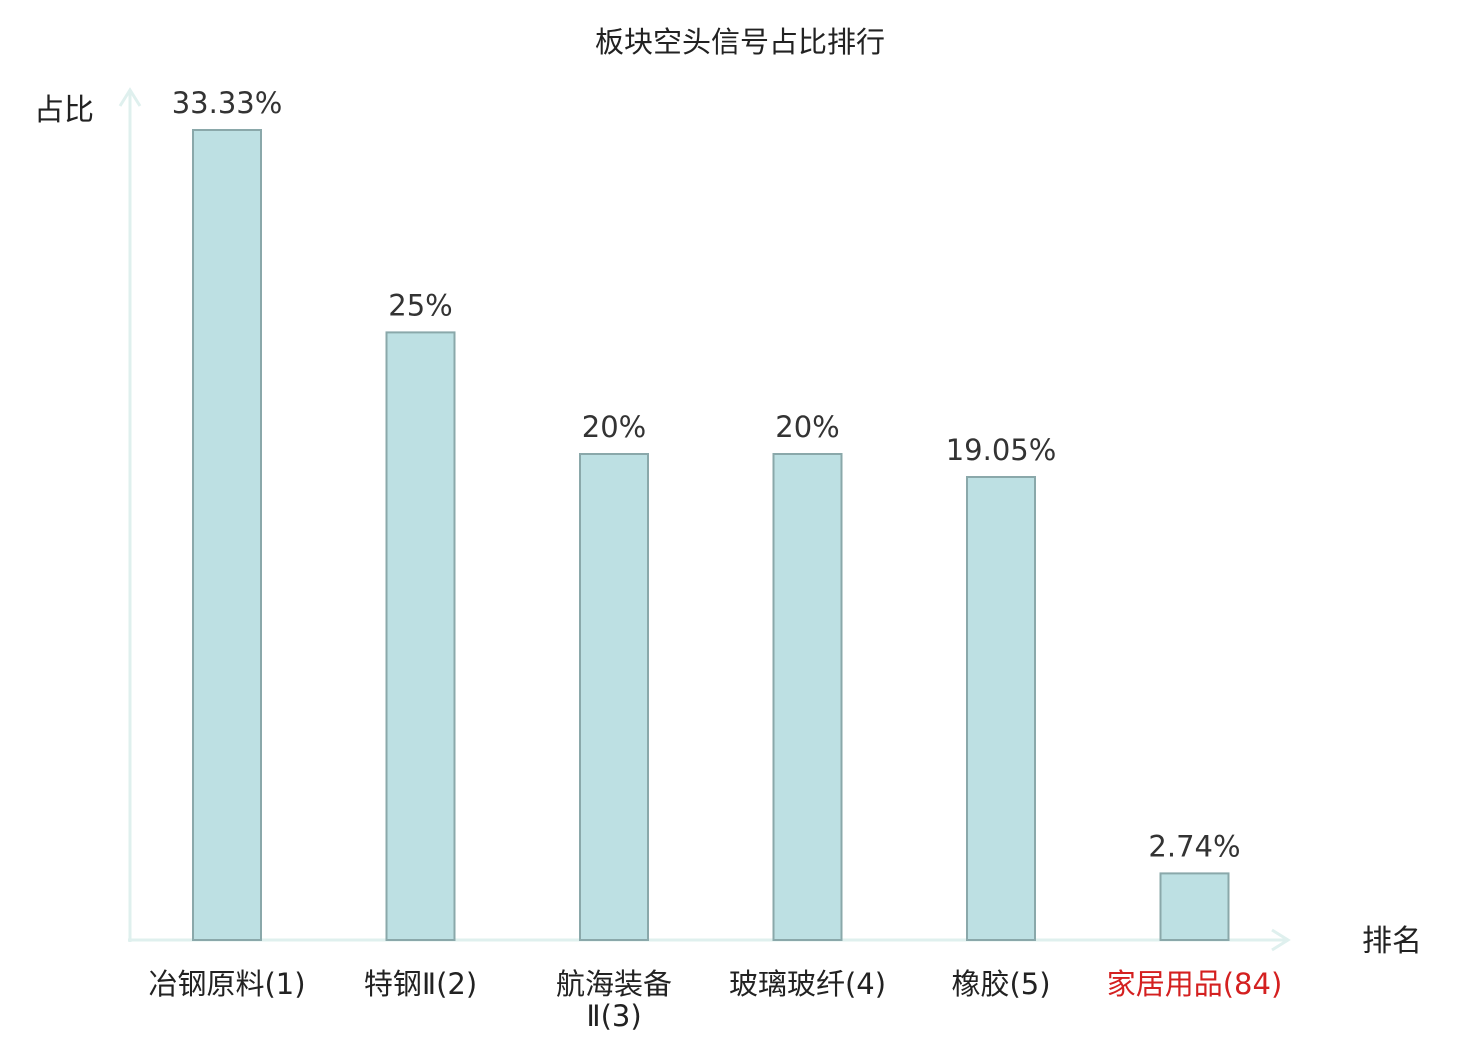 The height and width of the screenshot is (1040, 1480). What do you see at coordinates (226, 984) in the screenshot?
I see `category-label-1: 冶钢原料(1)` at bounding box center [226, 984].